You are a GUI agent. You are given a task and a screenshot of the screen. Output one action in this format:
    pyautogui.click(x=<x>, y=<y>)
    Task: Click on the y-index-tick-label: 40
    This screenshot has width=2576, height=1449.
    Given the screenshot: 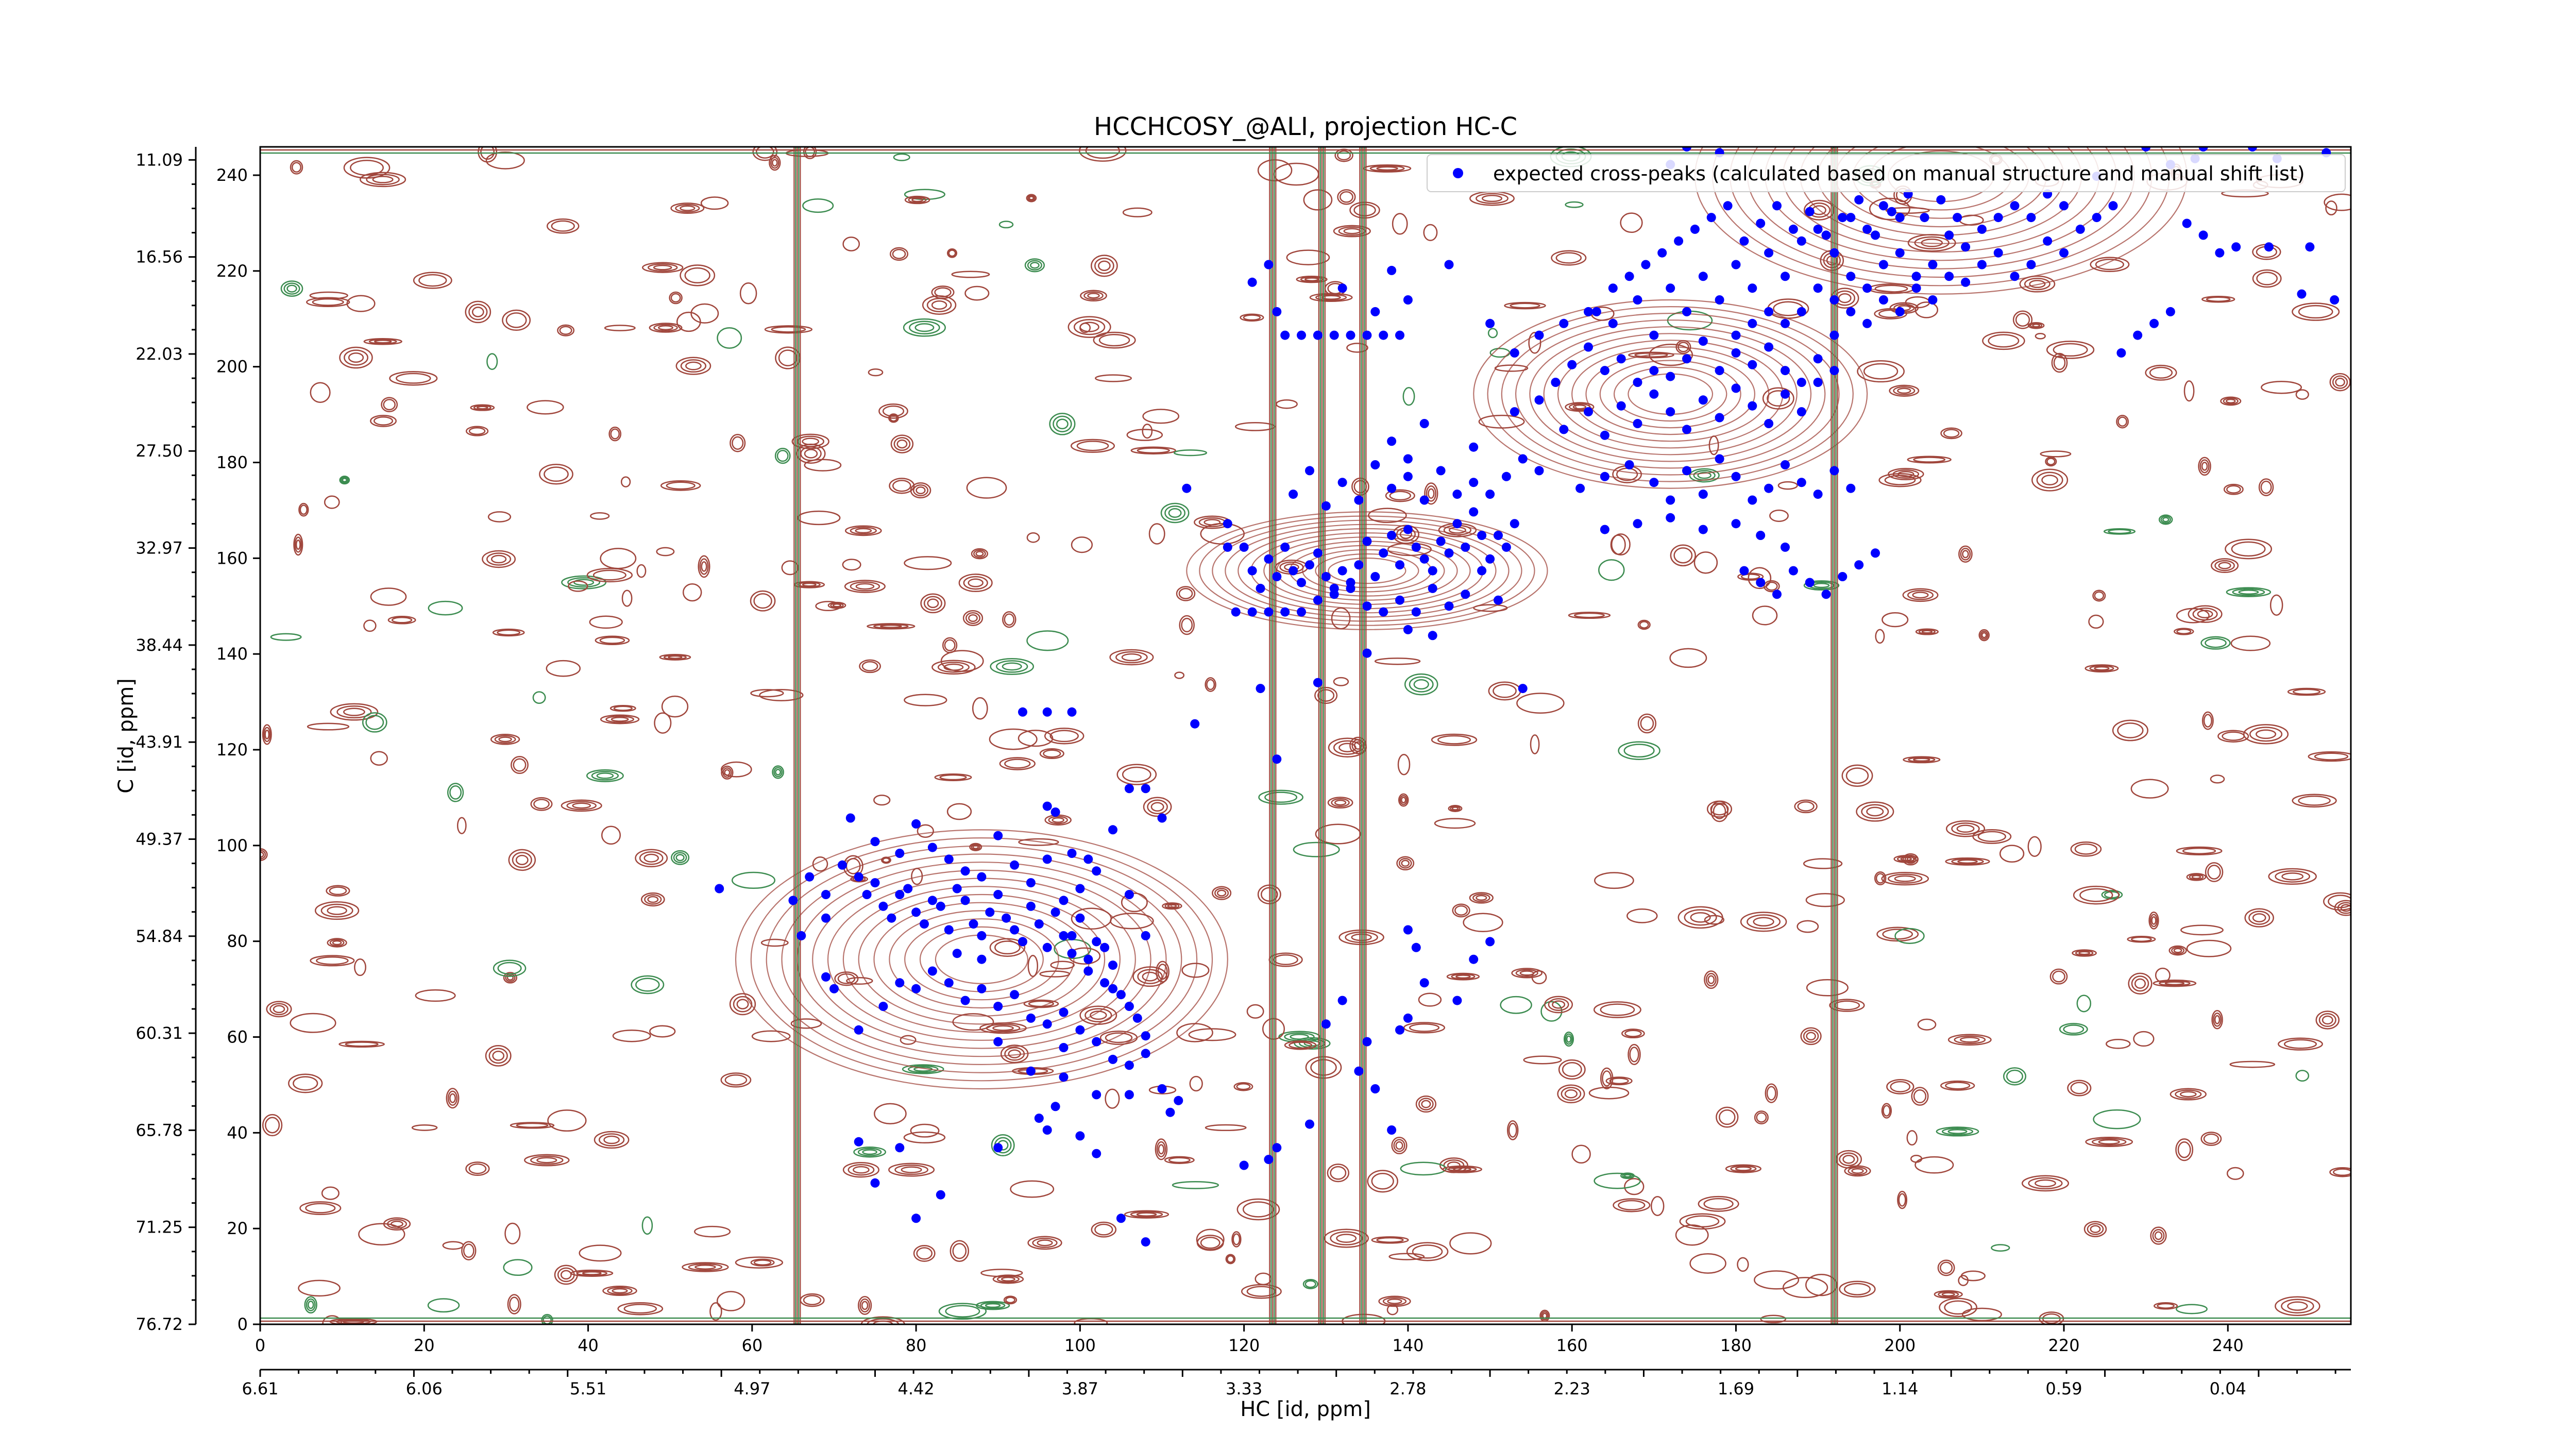 What is the action you would take?
    pyautogui.click(x=237, y=1132)
    